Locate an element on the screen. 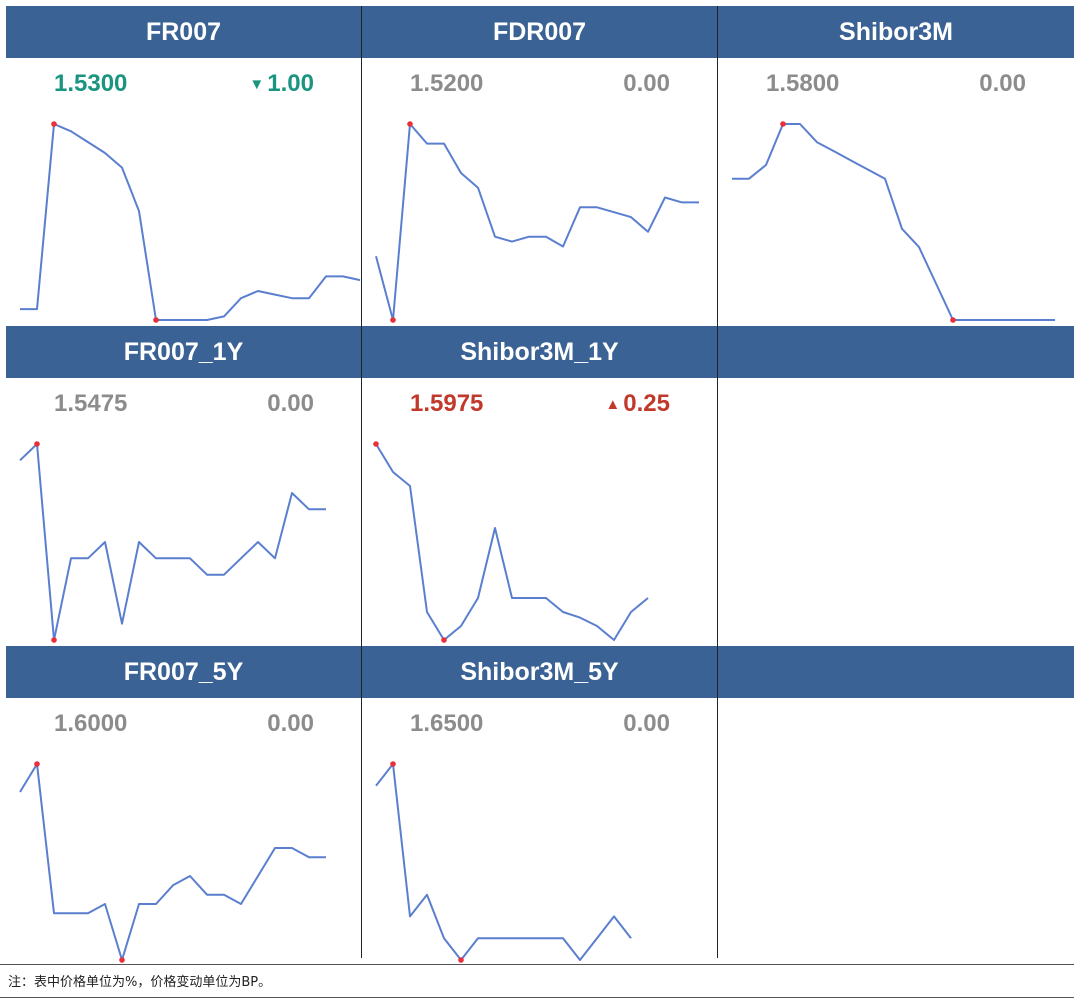  indicator-panel: Shibor3M_5Y 1.6500 0.00 is located at coordinates (539, 806).